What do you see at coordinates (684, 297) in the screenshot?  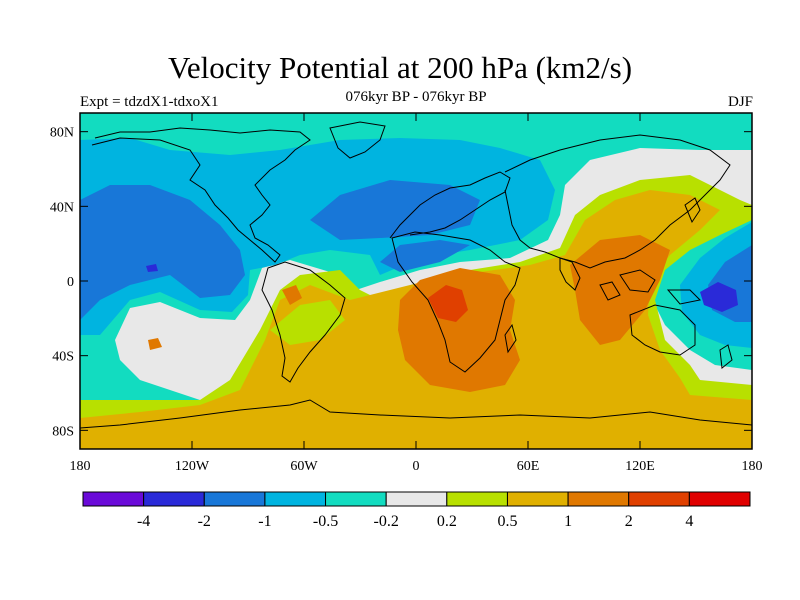 I see `coastline-new-guinea` at bounding box center [684, 297].